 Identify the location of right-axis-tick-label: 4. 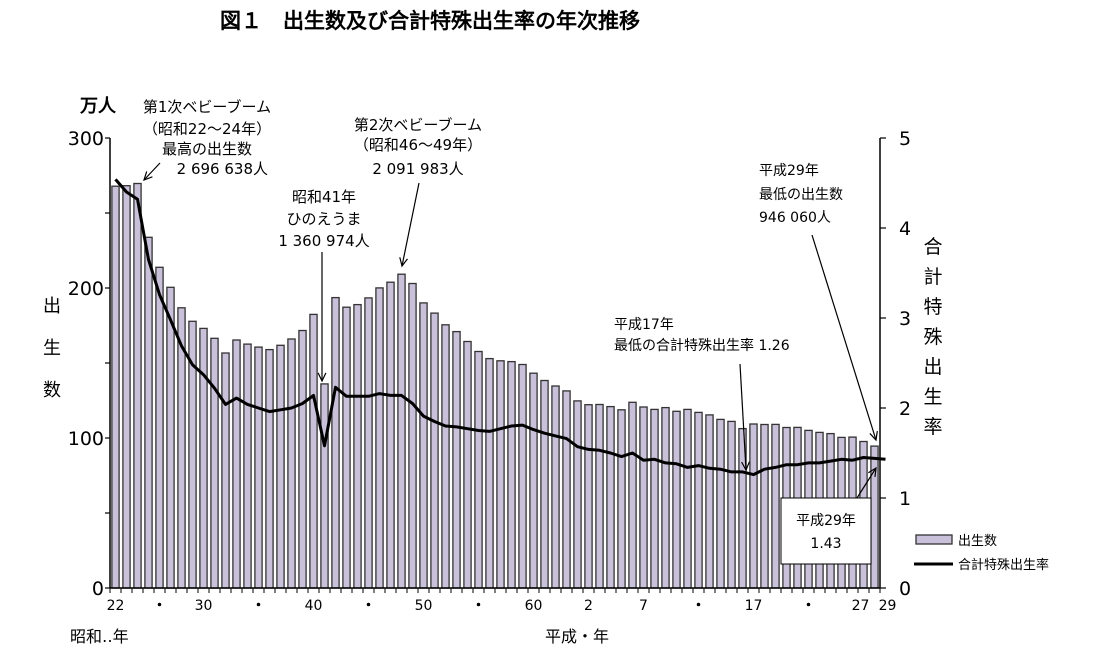
(905, 229).